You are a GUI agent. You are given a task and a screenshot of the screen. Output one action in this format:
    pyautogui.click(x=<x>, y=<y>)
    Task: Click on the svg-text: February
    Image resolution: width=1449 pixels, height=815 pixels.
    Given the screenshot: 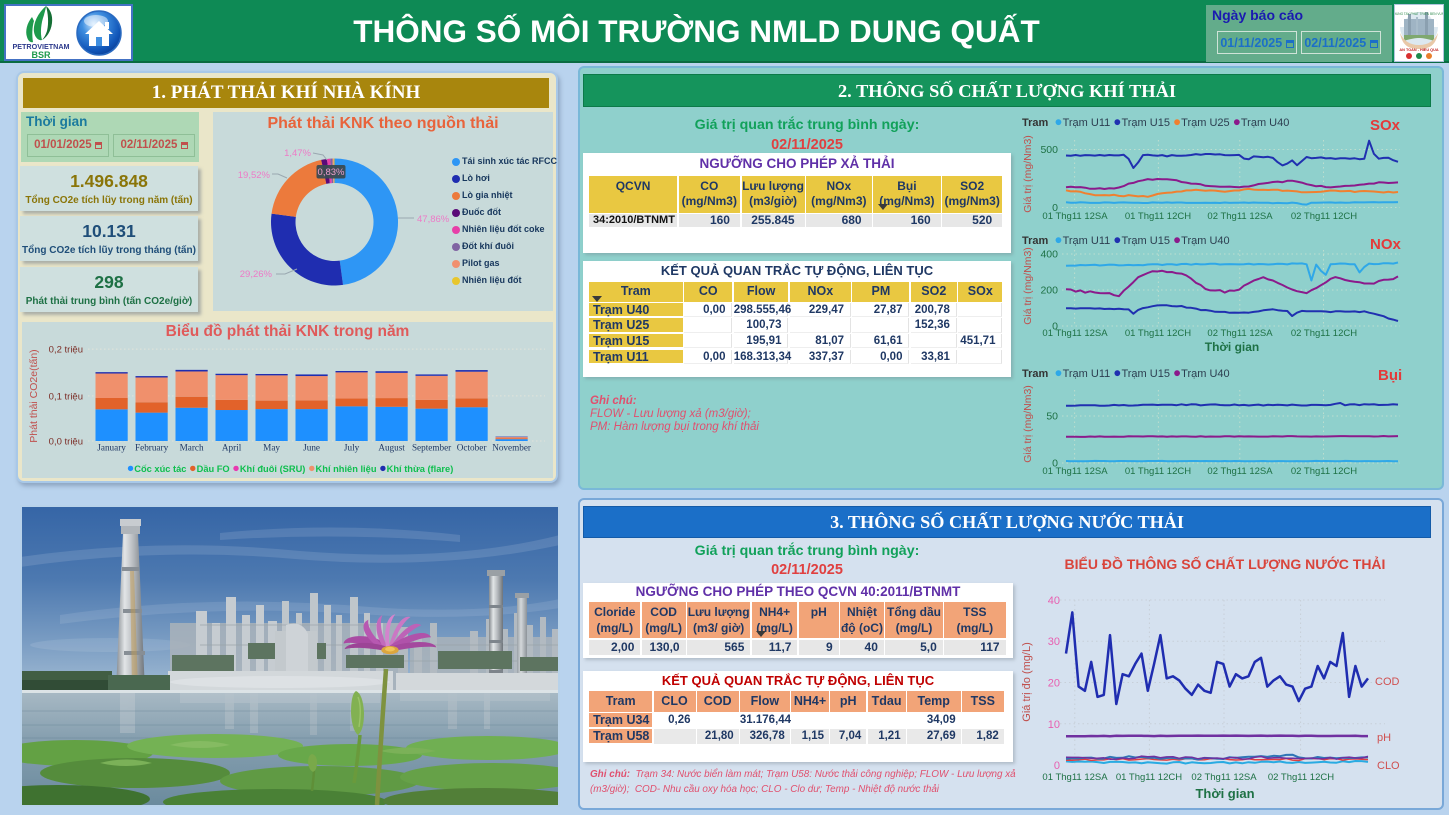 What is the action you would take?
    pyautogui.click(x=152, y=448)
    